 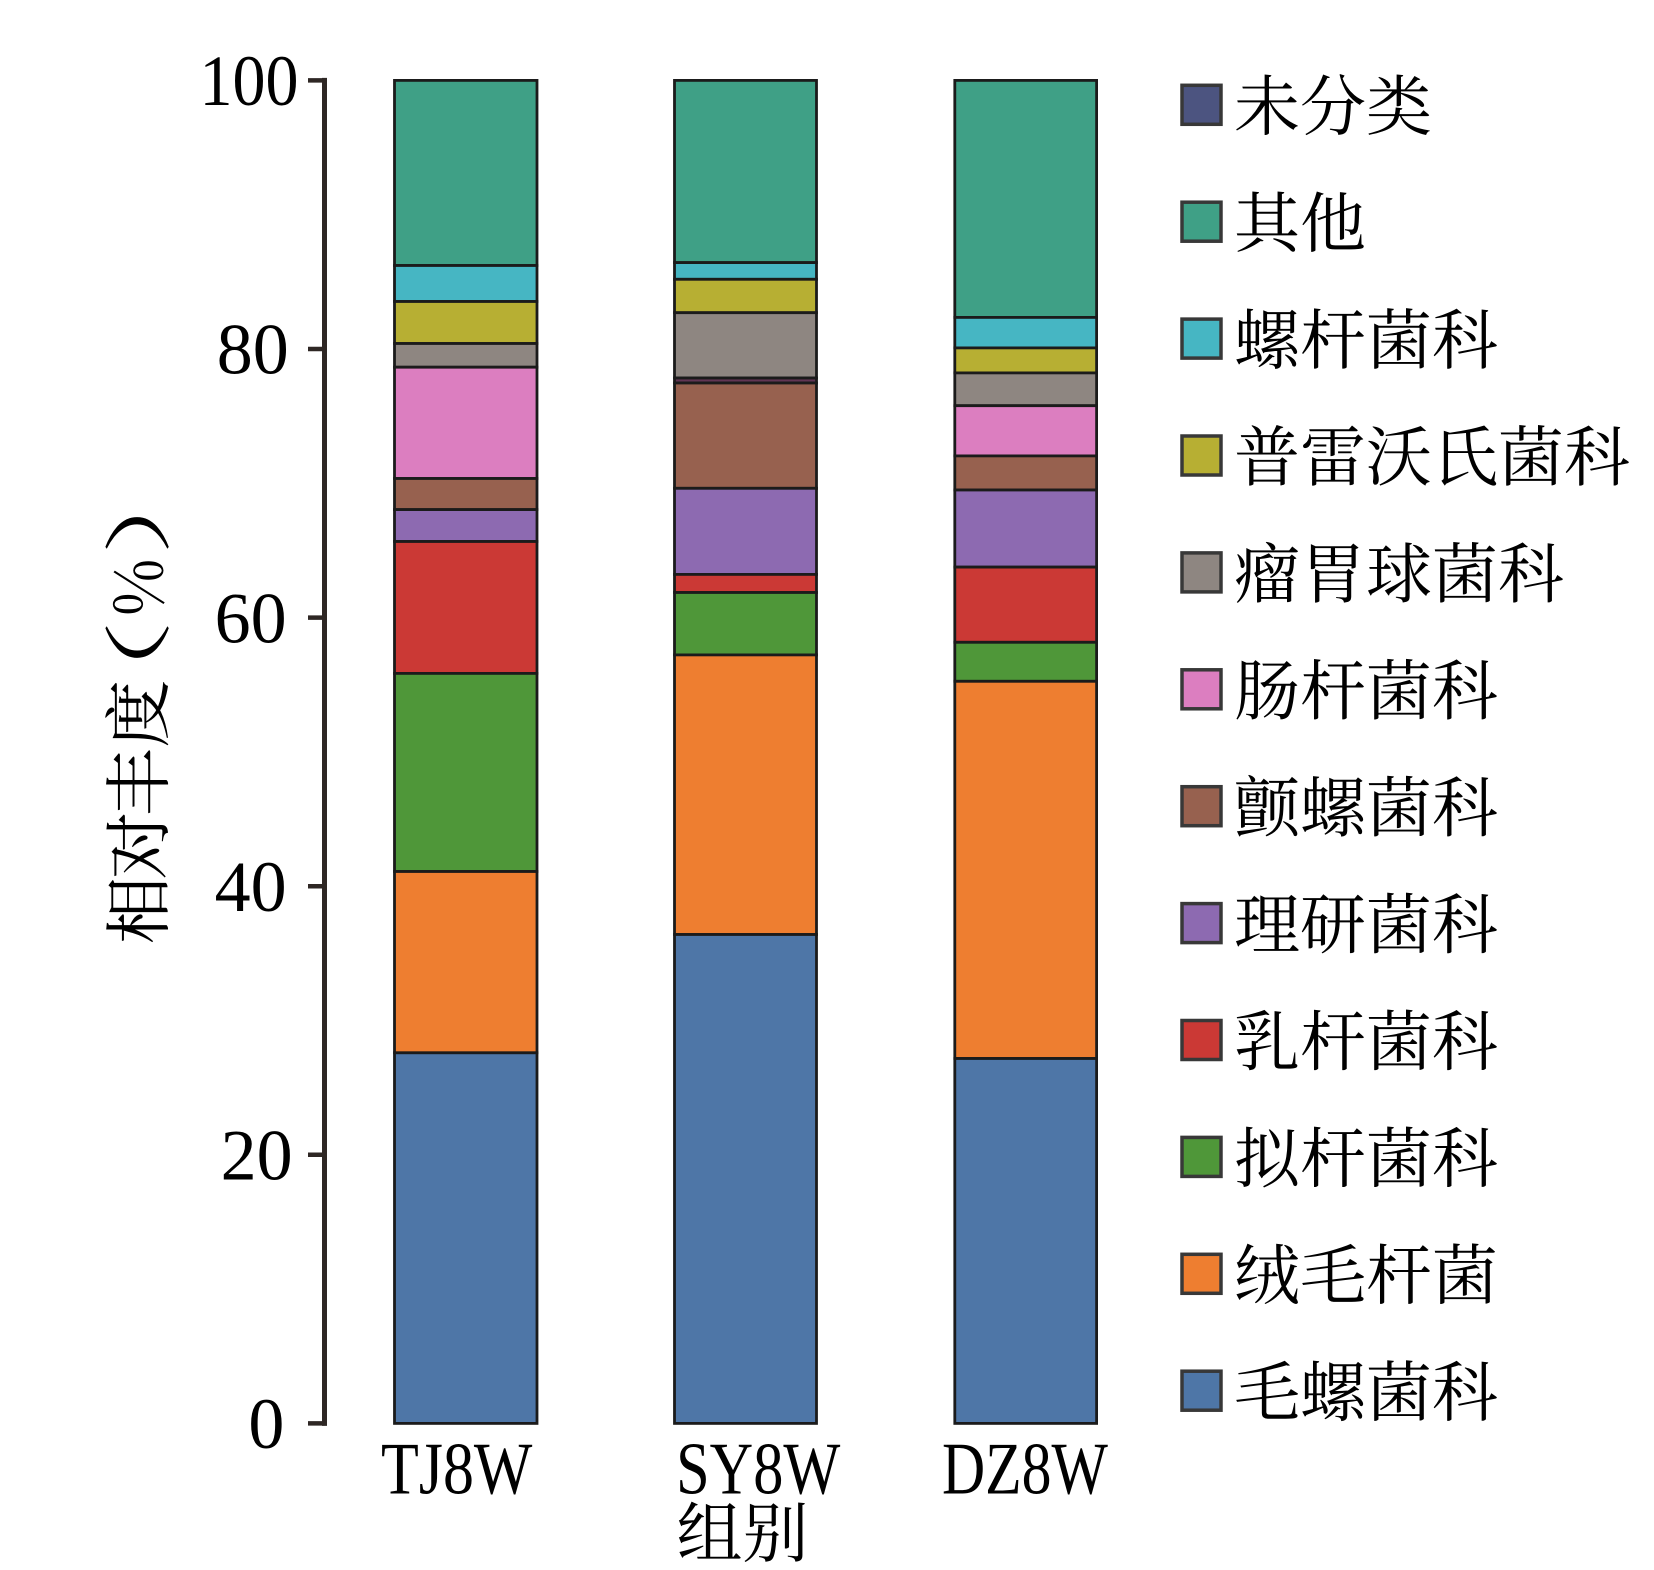 What do you see at coordinates (251, 618) in the screenshot?
I see `svg-text: 60` at bounding box center [251, 618].